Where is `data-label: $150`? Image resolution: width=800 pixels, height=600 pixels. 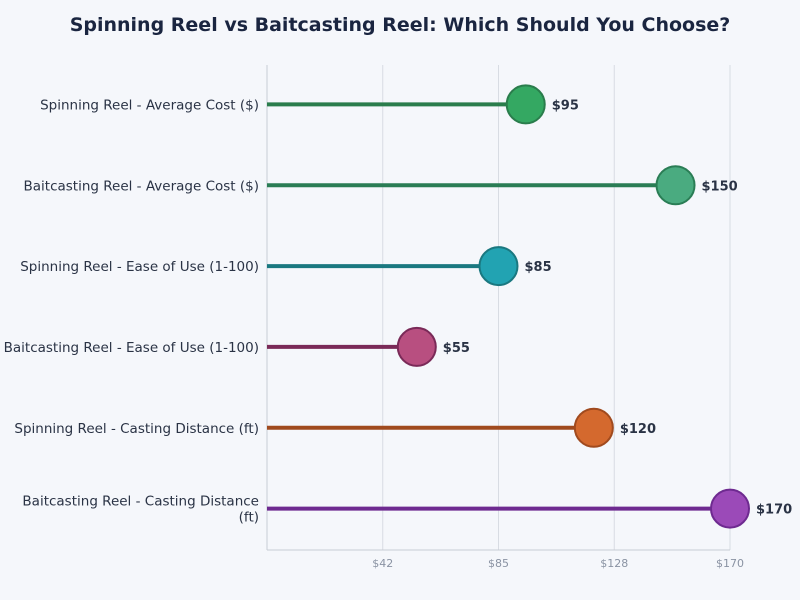
data-label: $150 is located at coordinates (720, 186).